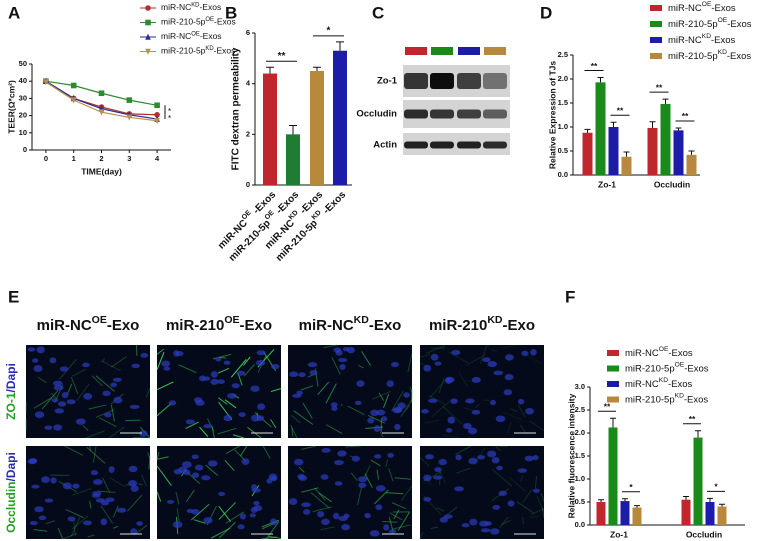 The height and width of the screenshot is (541, 783). Describe the element at coordinates (693, 24) in the screenshot. I see `text-part: miR-210-5p` at that location.